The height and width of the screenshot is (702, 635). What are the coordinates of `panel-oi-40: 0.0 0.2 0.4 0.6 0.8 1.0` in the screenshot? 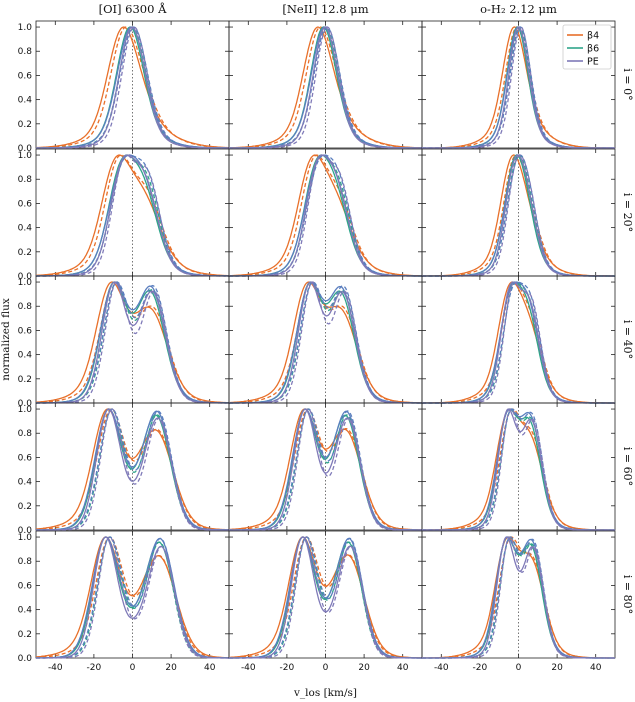 It's located at (124, 342).